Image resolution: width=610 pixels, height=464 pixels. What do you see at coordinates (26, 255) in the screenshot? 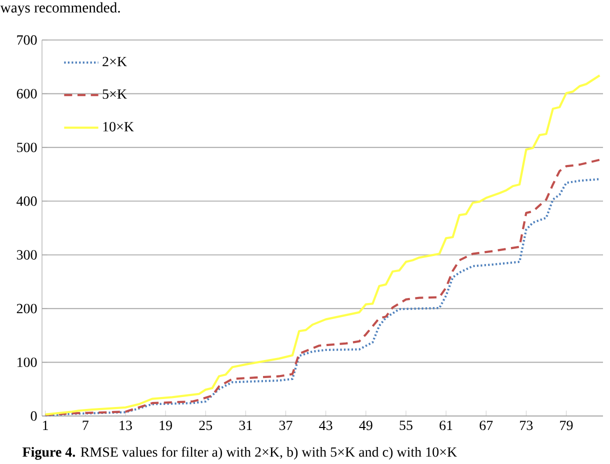
I see `y-tick-label: 300` at bounding box center [26, 255].